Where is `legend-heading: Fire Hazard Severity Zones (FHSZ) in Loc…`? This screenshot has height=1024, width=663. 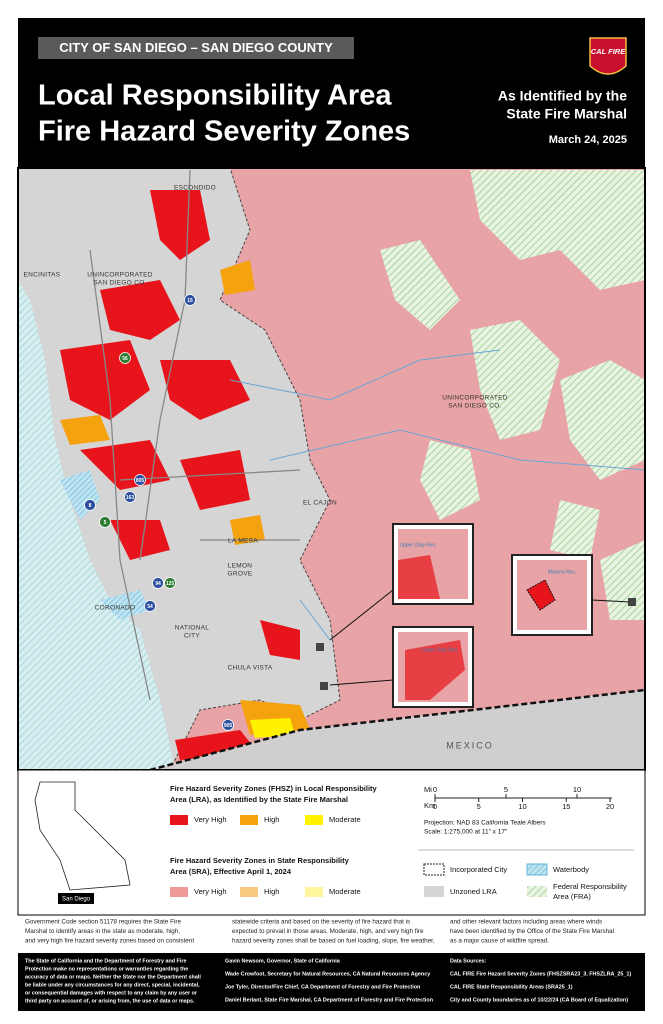
legend-heading: Fire Hazard Severity Zones (FHSZ) in Loc… is located at coordinates (274, 788).